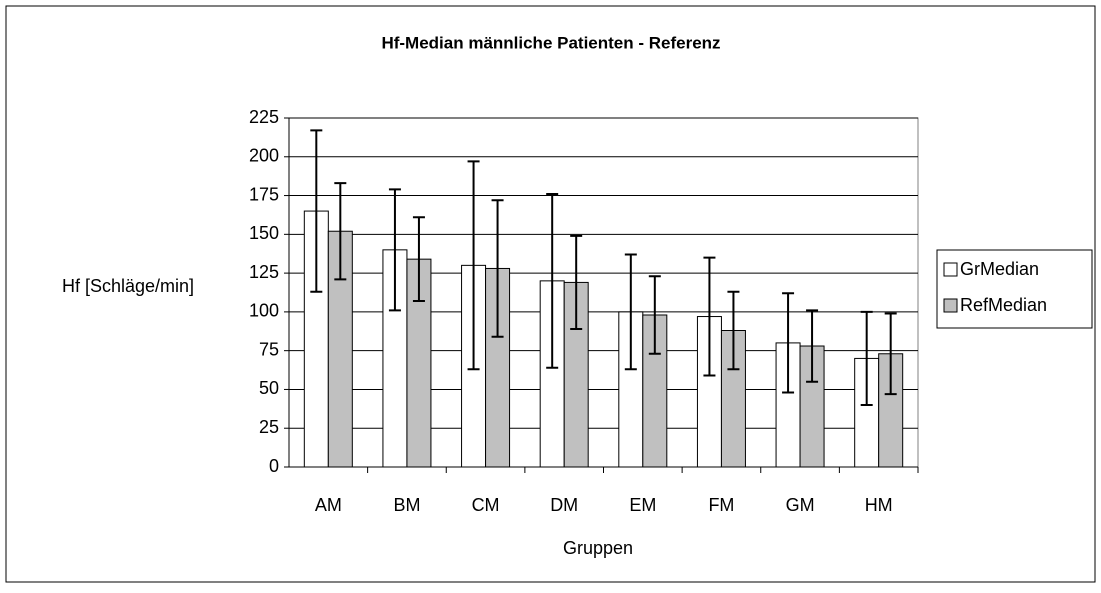  I want to click on y-tick-label: 225, so click(264, 117).